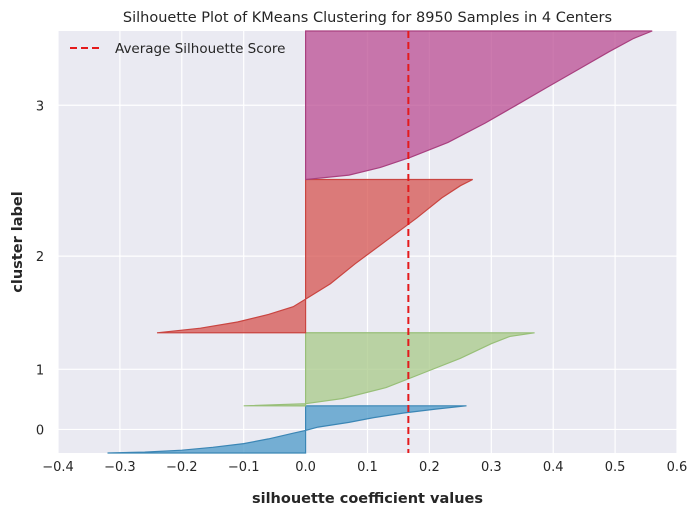 The height and width of the screenshot is (520, 697). What do you see at coordinates (367, 499) in the screenshot?
I see `x-axis-label: silhouette coefficient values` at bounding box center [367, 499].